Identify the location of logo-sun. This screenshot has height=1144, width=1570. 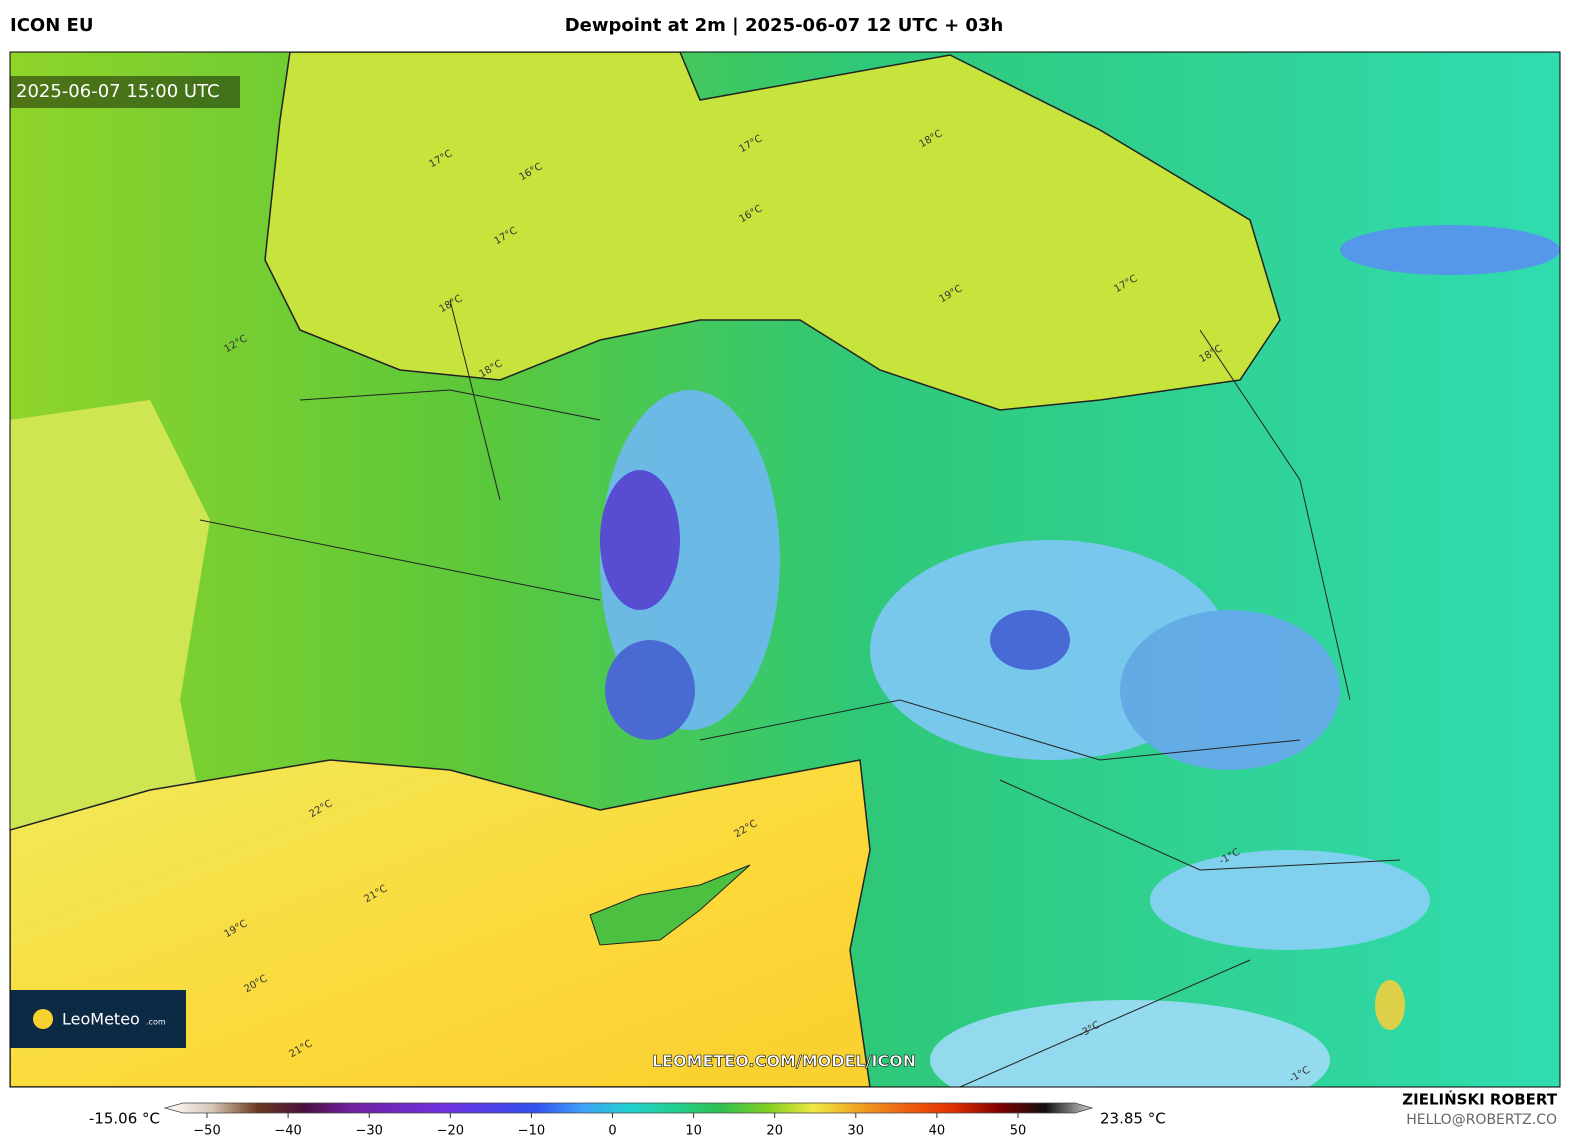
(43, 1019).